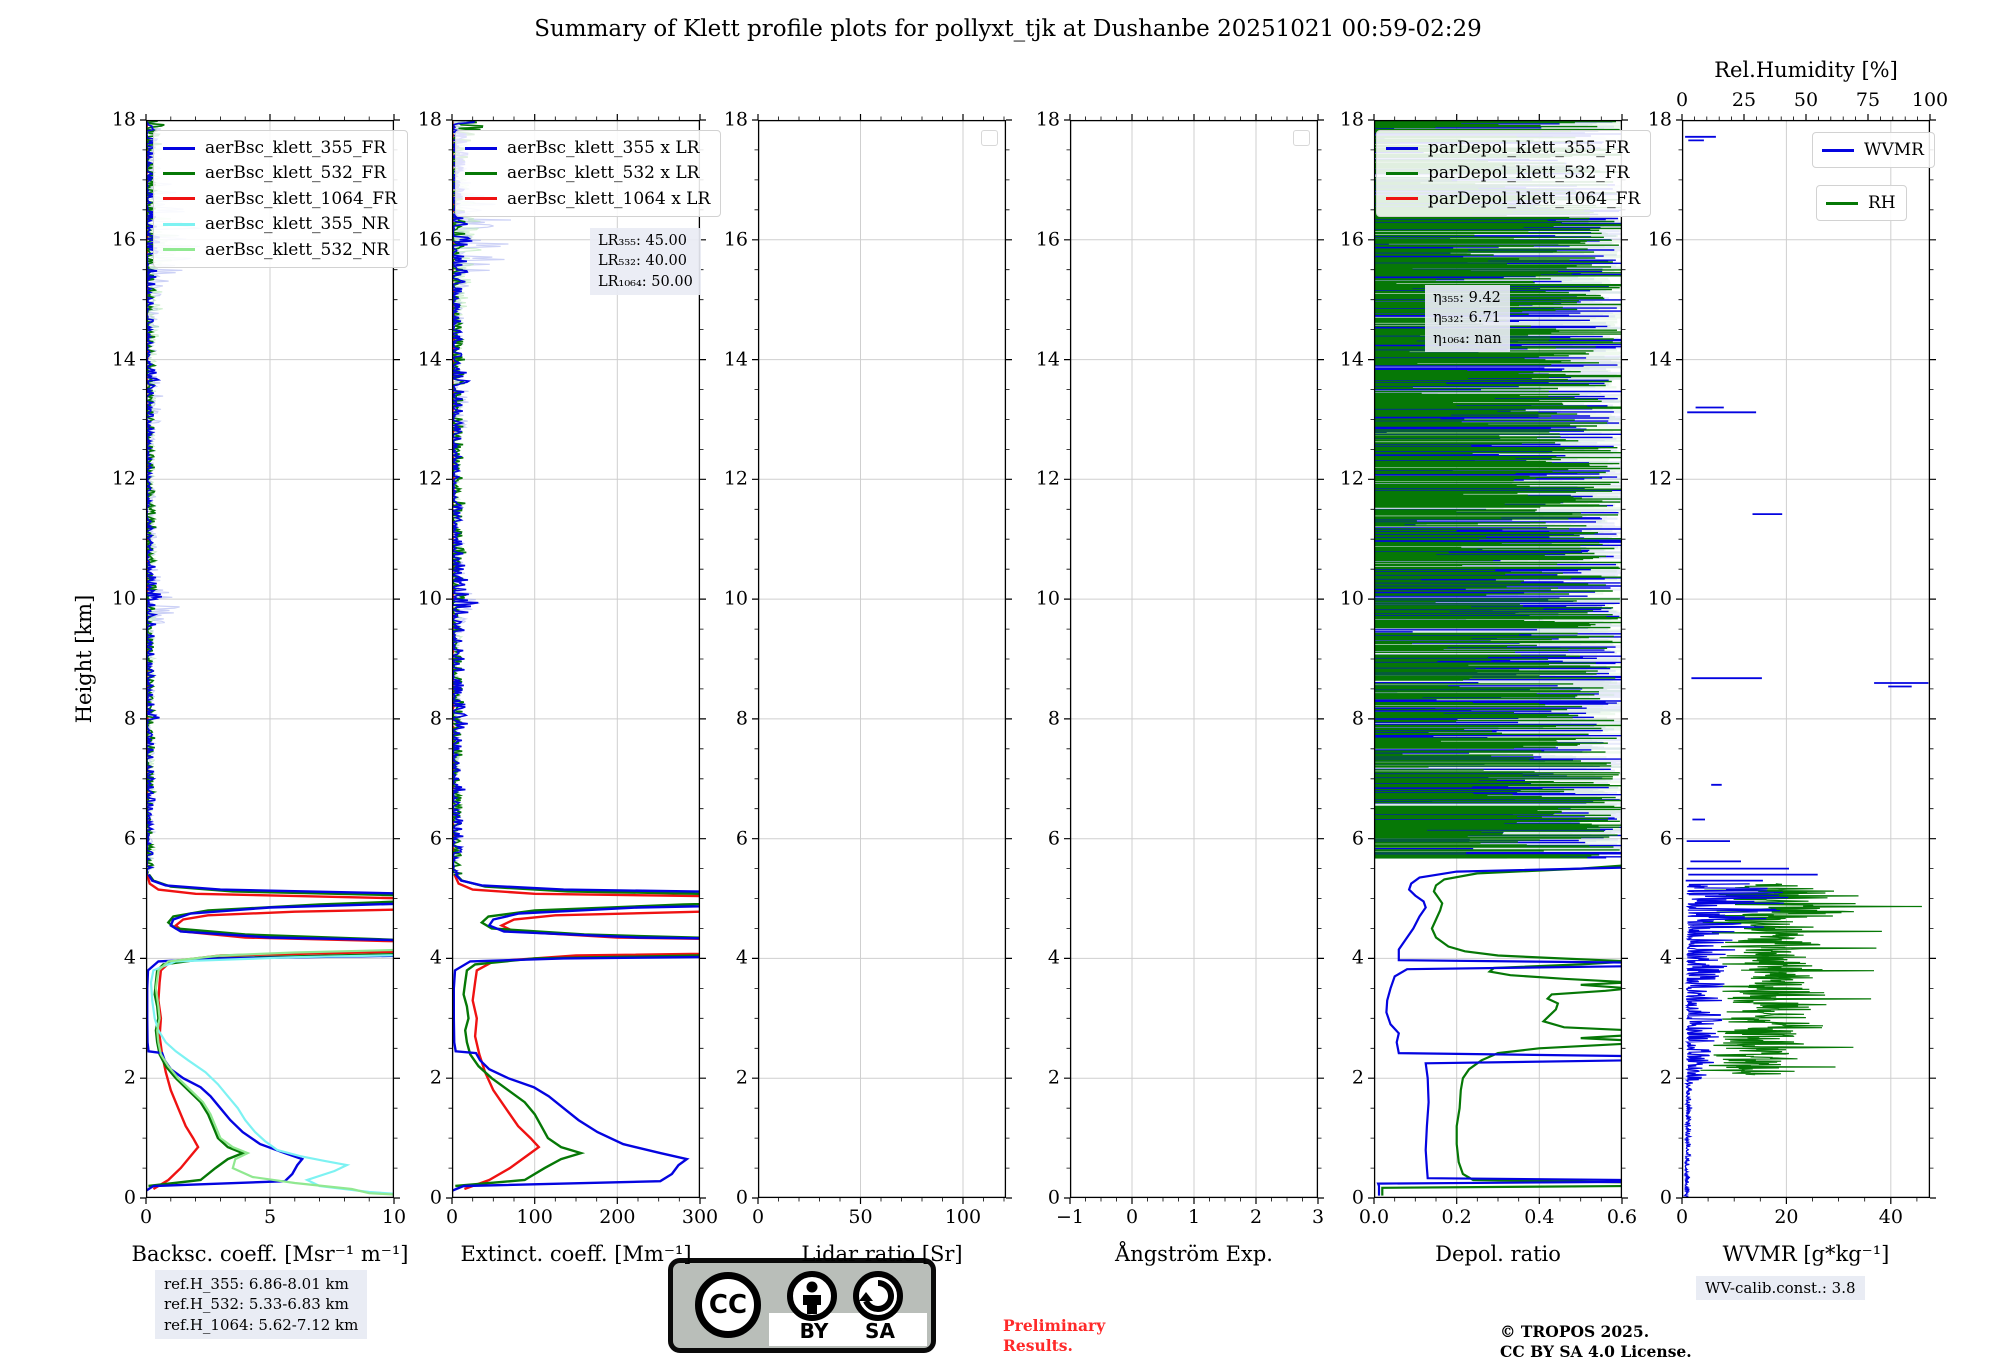  I want to click on cc-license-badge: CC BY SA, so click(802, 1305).